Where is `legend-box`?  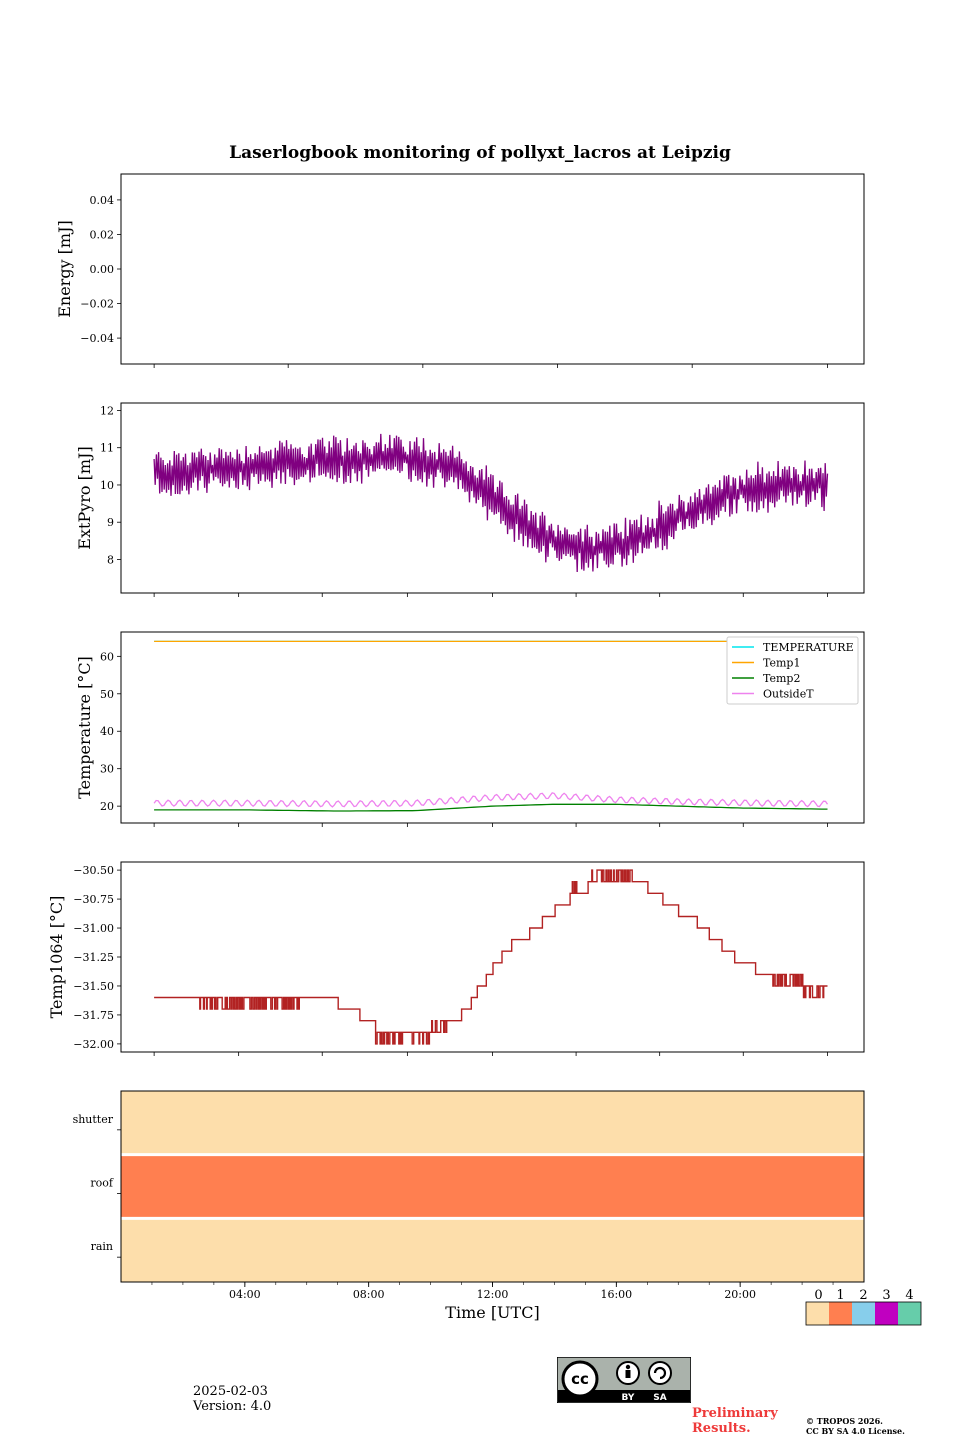
legend-box is located at coordinates (792, 670).